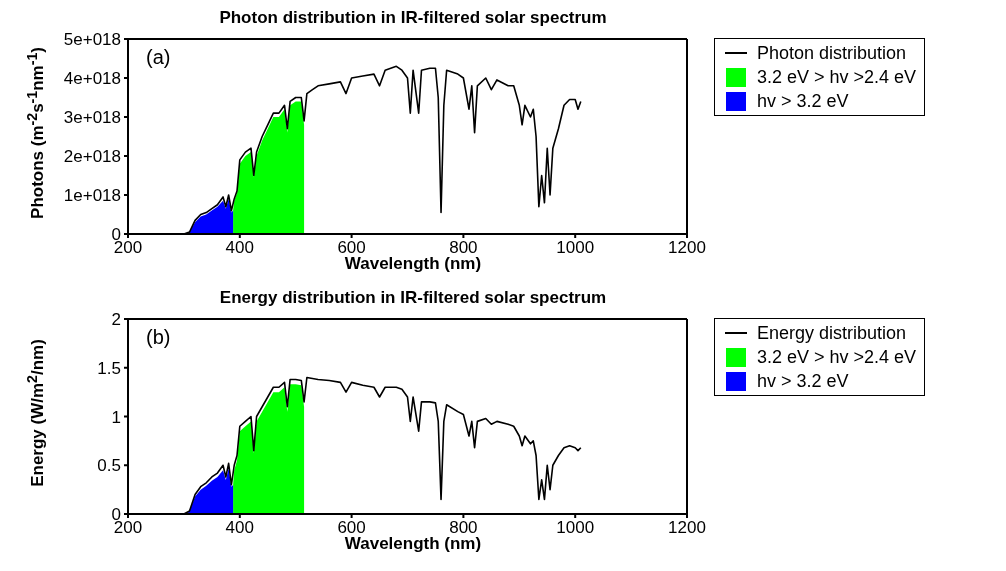 The image size is (1006, 571). What do you see at coordinates (109, 466) in the screenshot?
I see `y-tick-label: 0.5` at bounding box center [109, 466].